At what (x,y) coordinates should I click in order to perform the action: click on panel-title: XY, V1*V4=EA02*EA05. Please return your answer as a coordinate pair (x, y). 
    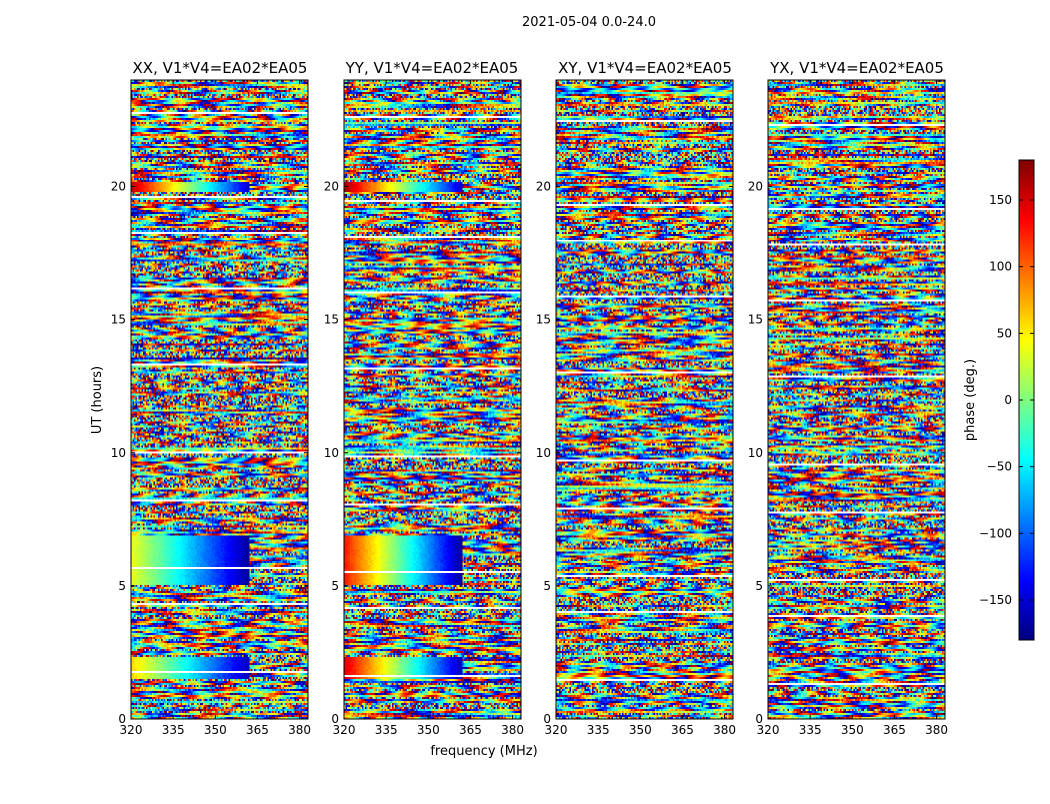
    Looking at the image, I should click on (645, 68).